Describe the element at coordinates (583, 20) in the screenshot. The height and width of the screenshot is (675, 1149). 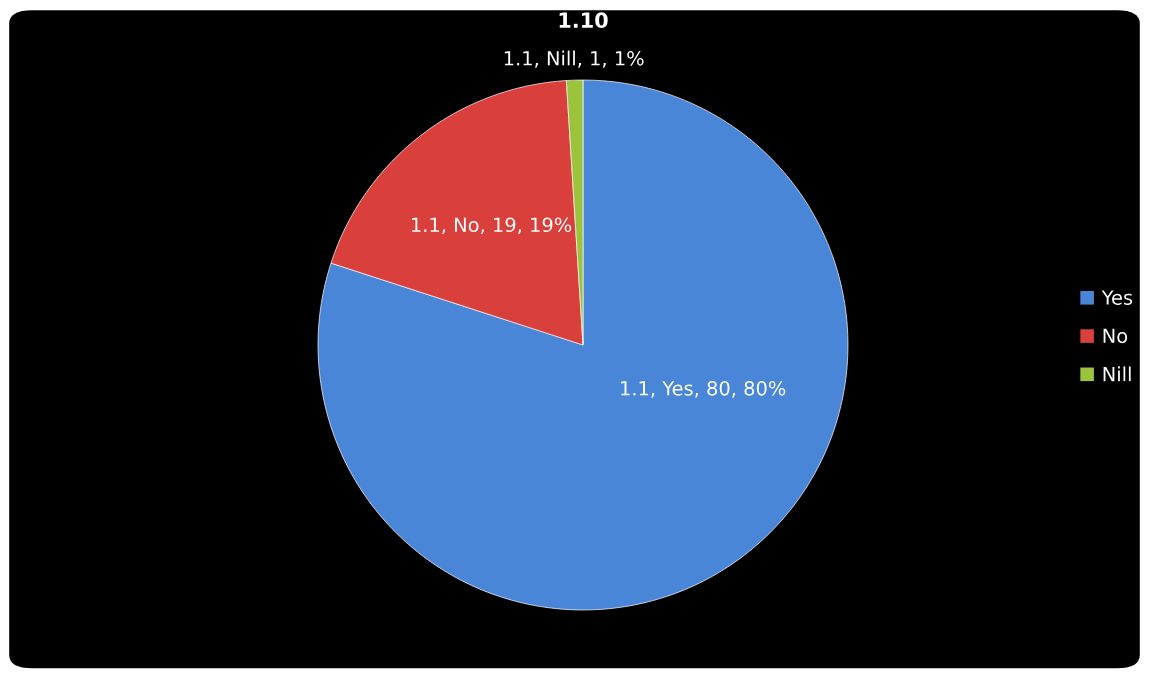
I see `chart-title: 1.10` at that location.